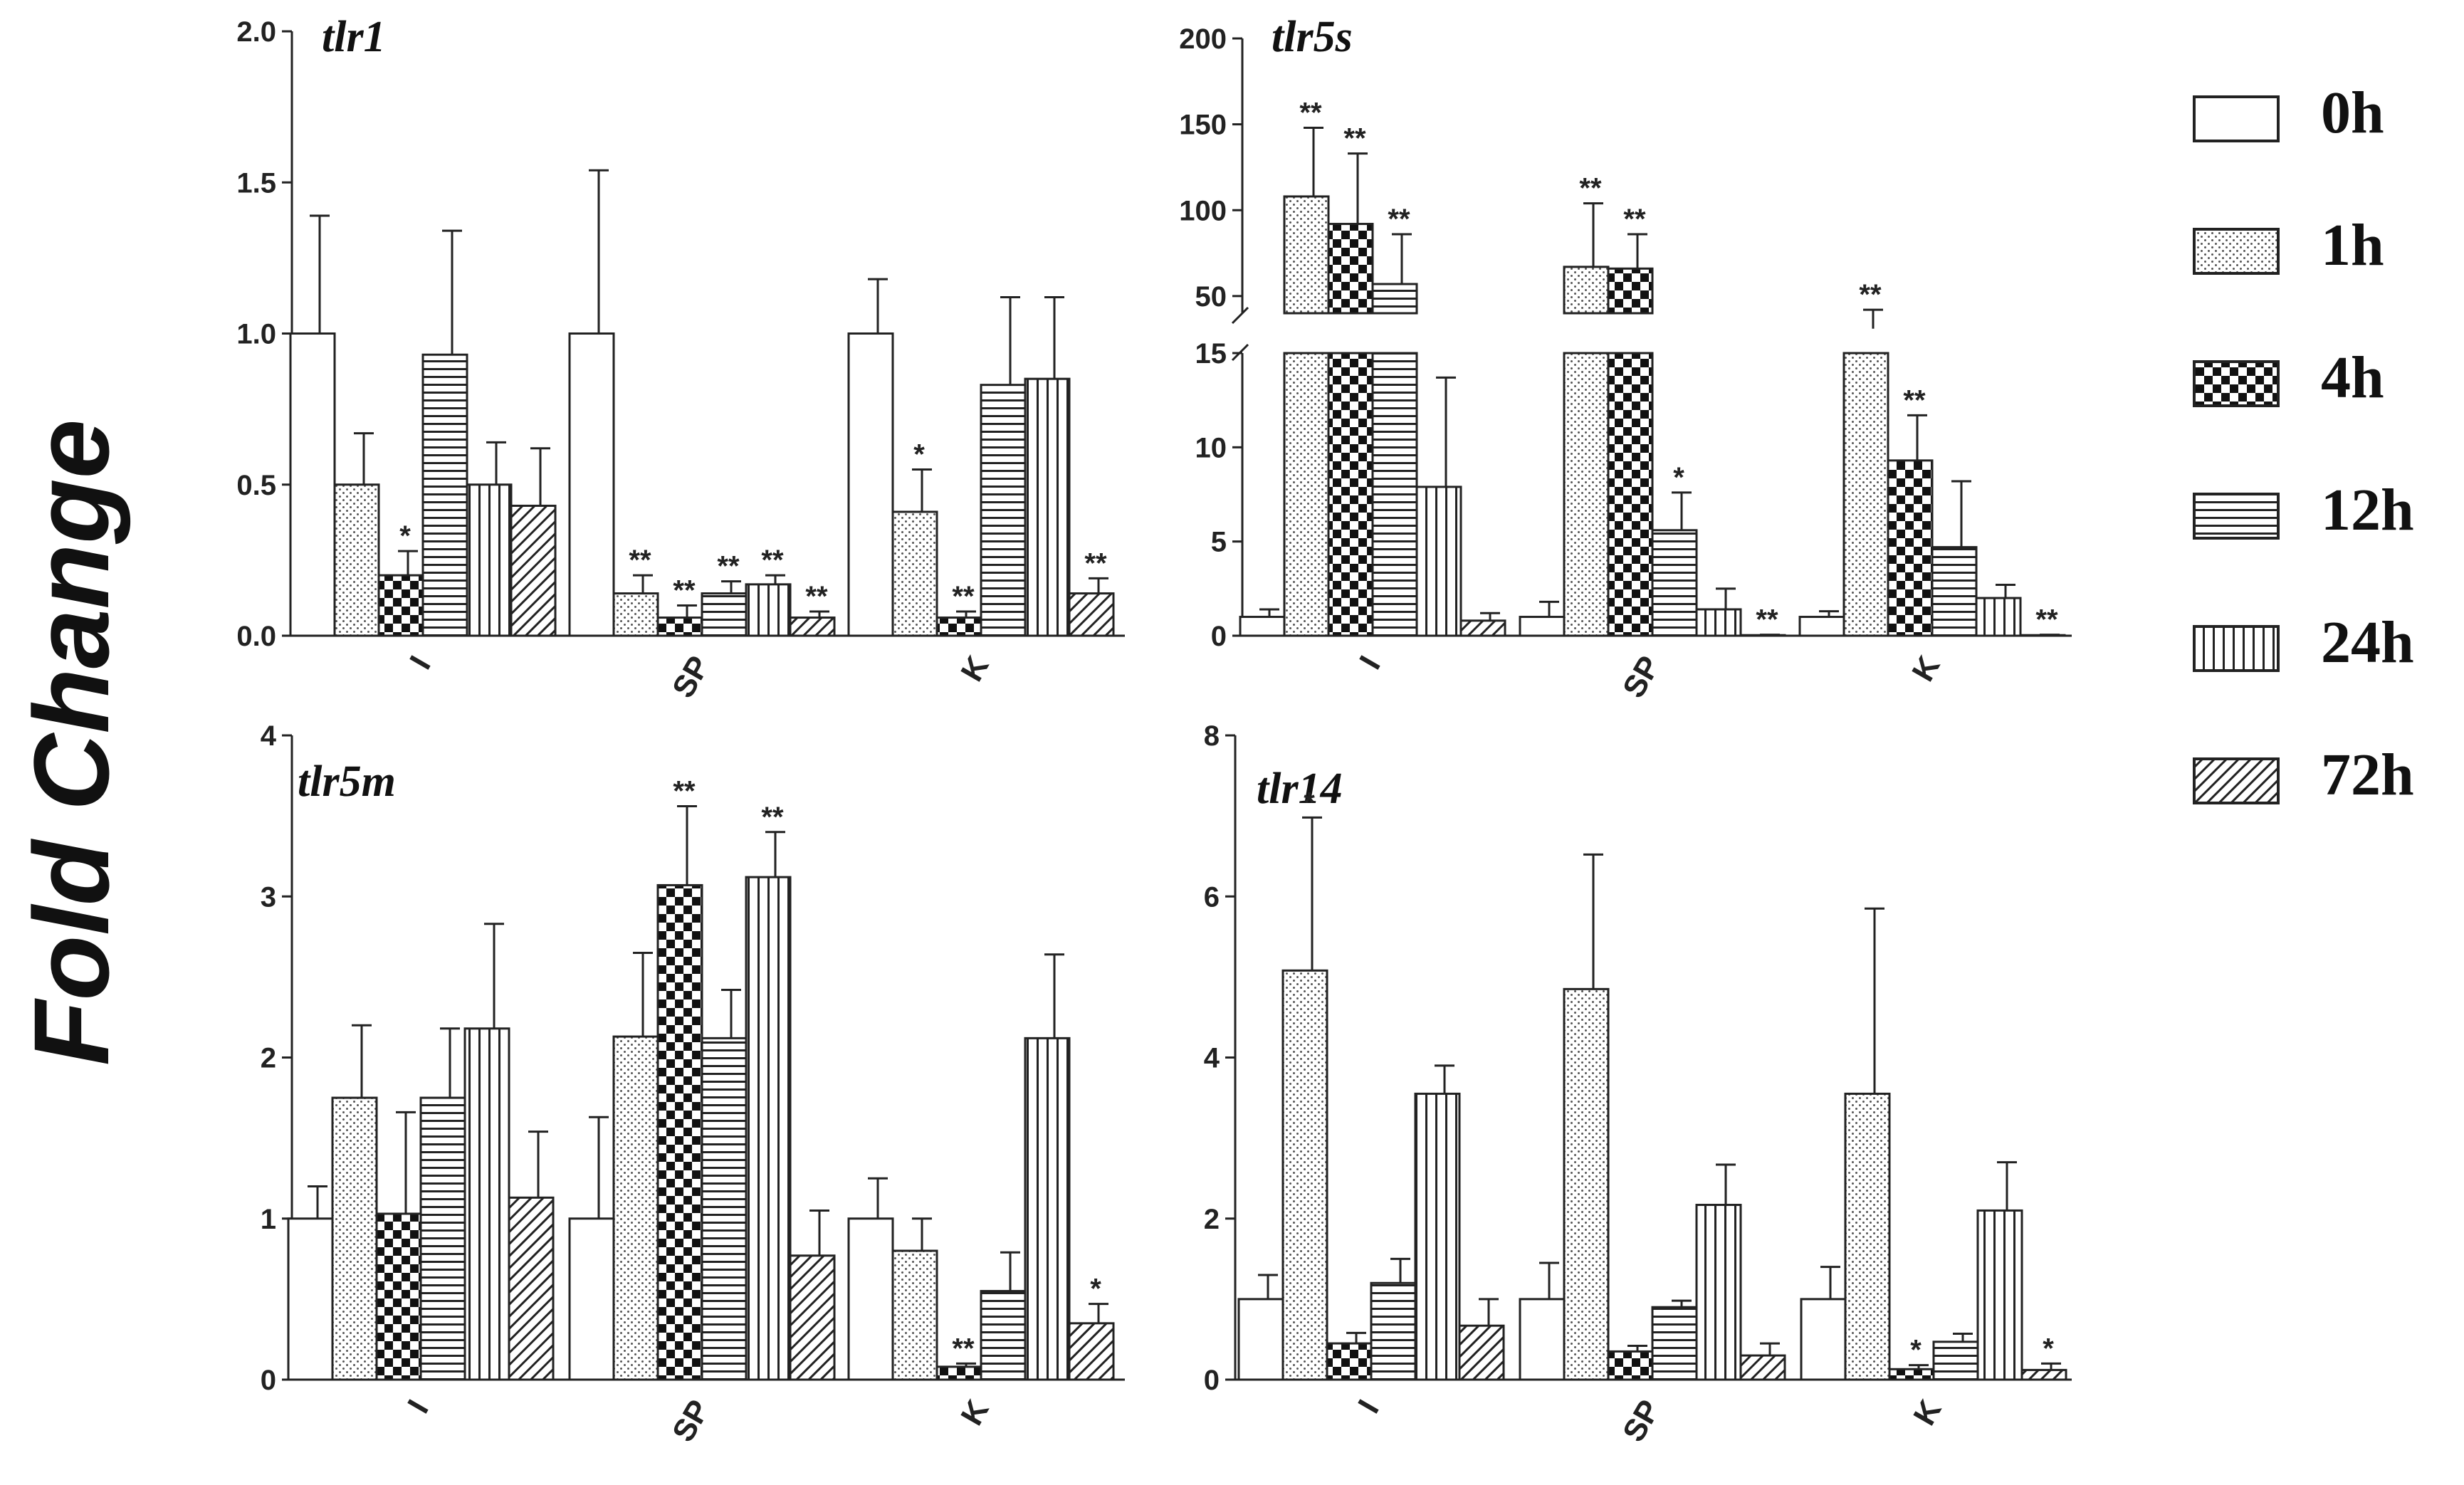 The height and width of the screenshot is (1485, 2464). Describe the element at coordinates (1211, 447) in the screenshot. I see `y-tick-label: 10` at that location.